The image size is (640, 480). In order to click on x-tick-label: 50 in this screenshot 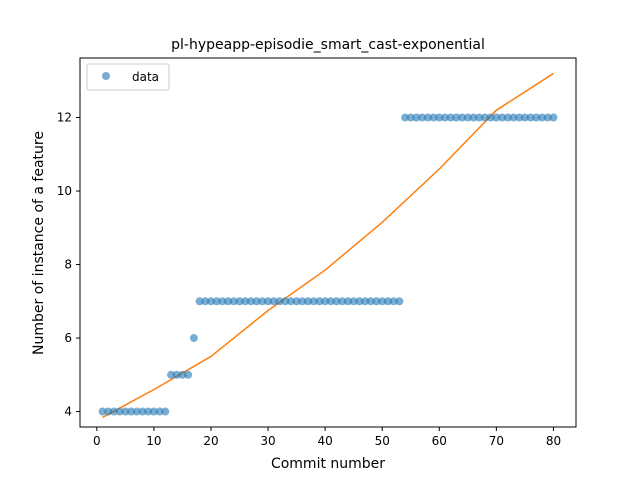, I will do `click(382, 441)`.